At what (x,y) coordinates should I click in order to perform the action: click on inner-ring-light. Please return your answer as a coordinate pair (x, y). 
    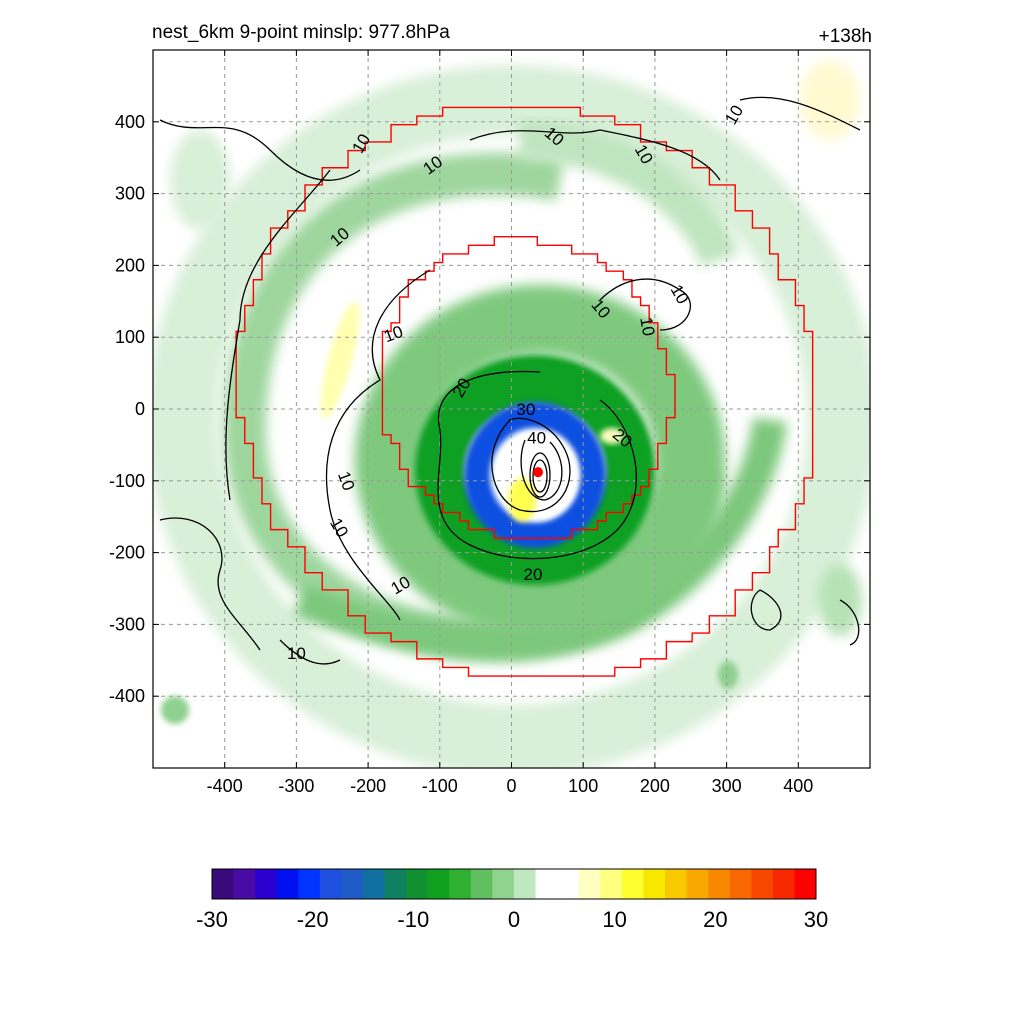
    Looking at the image, I should click on (540, 460).